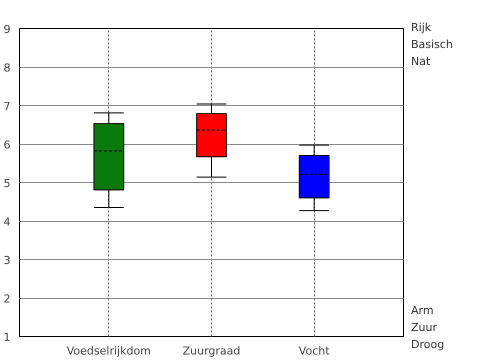 The height and width of the screenshot is (360, 500). What do you see at coordinates (7, 183) in the screenshot?
I see `y-tick-label: 5` at bounding box center [7, 183].